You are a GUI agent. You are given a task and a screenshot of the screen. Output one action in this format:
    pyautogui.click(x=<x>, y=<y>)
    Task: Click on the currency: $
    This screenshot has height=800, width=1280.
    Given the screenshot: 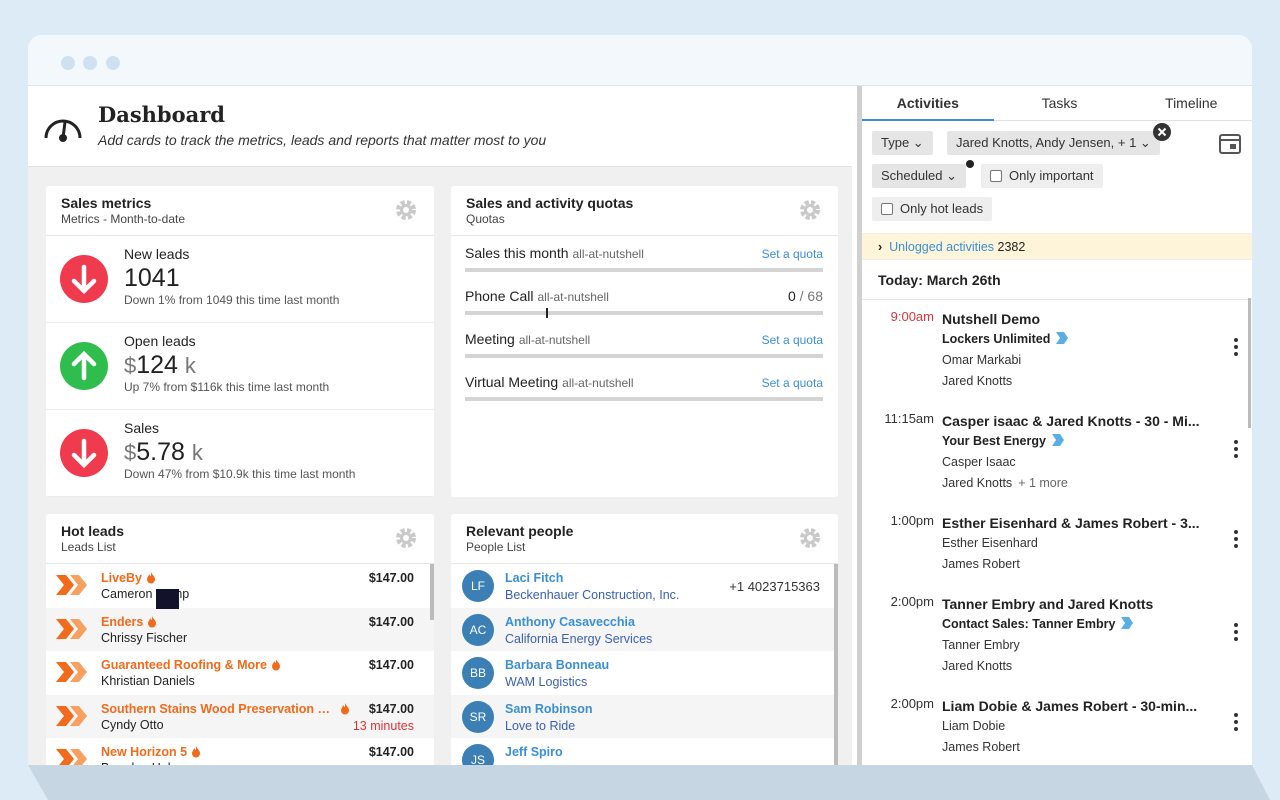 What is the action you would take?
    pyautogui.click(x=130, y=365)
    